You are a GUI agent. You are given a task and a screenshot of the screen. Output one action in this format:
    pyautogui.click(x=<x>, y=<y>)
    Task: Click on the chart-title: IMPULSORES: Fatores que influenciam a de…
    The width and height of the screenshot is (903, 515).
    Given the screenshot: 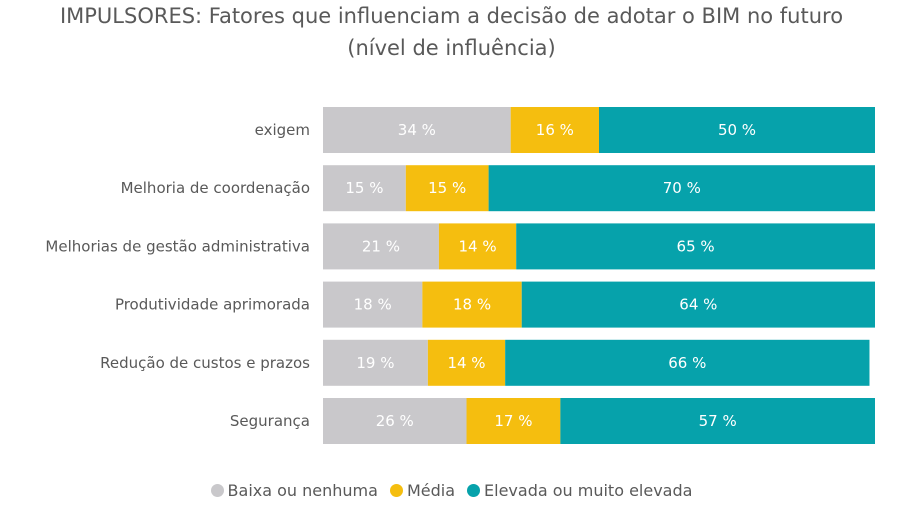 What is the action you would take?
    pyautogui.click(x=451, y=16)
    